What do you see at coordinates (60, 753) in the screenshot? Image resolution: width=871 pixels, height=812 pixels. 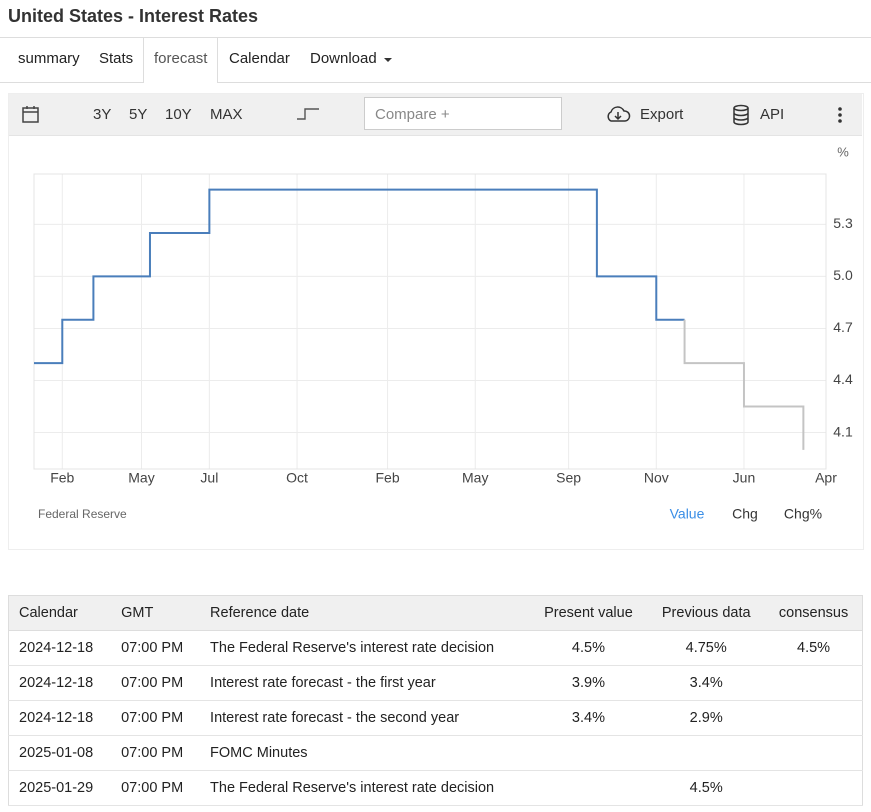 I see `table-cell: 2025-01-08` at bounding box center [60, 753].